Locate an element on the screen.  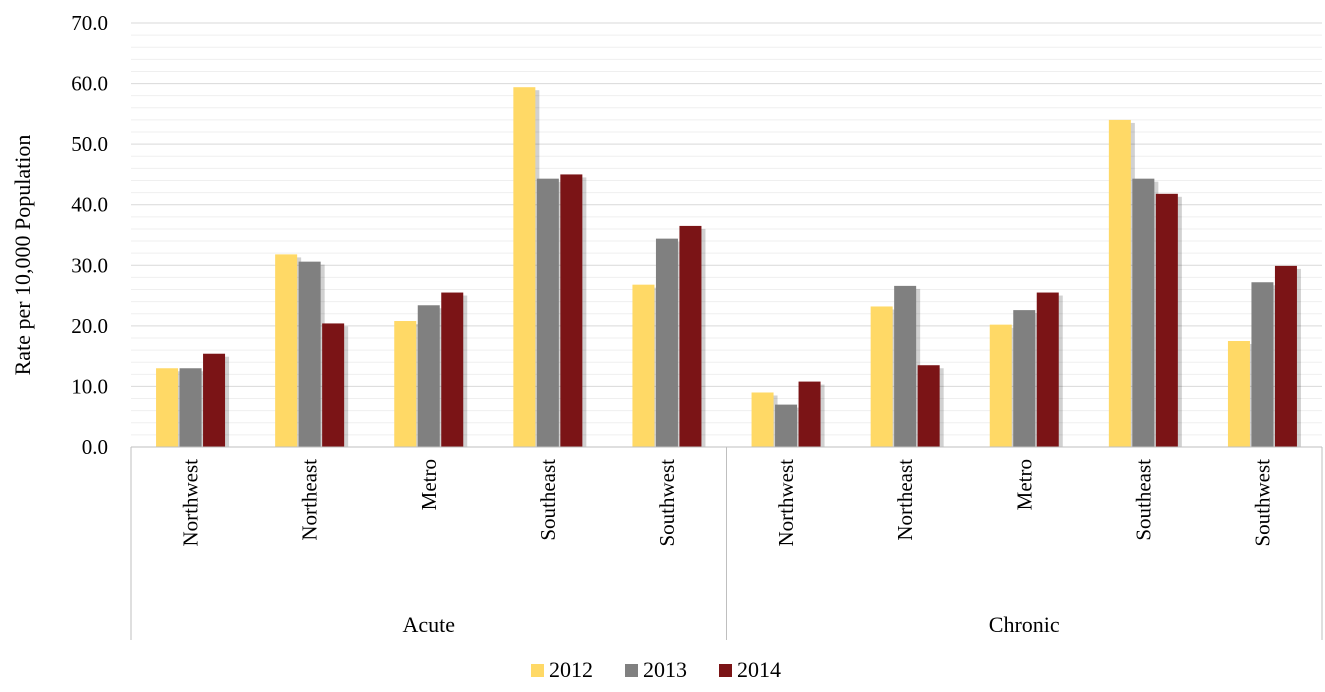
y-tick-label: 30.0 is located at coordinates (89, 265).